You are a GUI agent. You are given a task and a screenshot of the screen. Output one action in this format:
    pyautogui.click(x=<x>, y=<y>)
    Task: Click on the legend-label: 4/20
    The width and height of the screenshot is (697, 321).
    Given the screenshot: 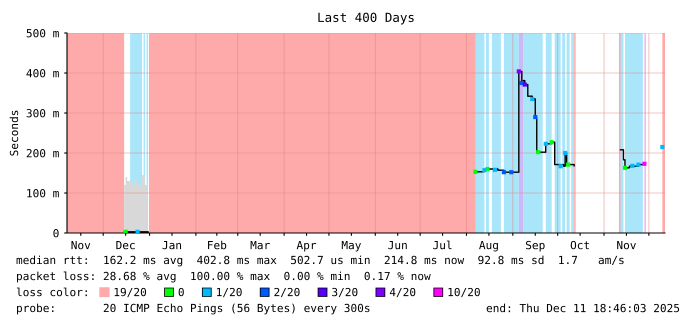 What is the action you would take?
    pyautogui.click(x=403, y=293)
    